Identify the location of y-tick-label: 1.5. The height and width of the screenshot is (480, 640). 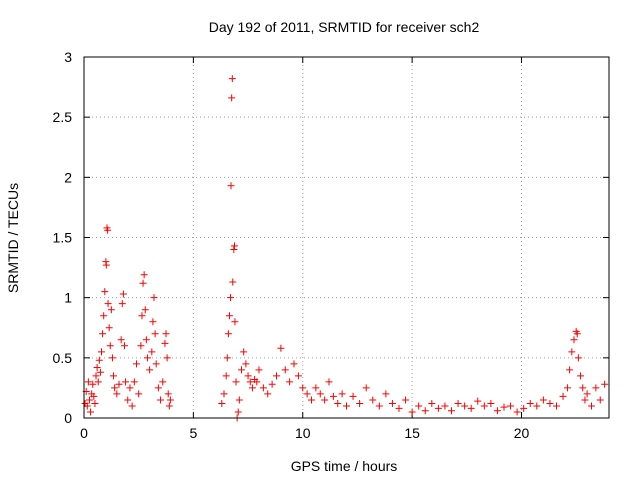
(63, 238).